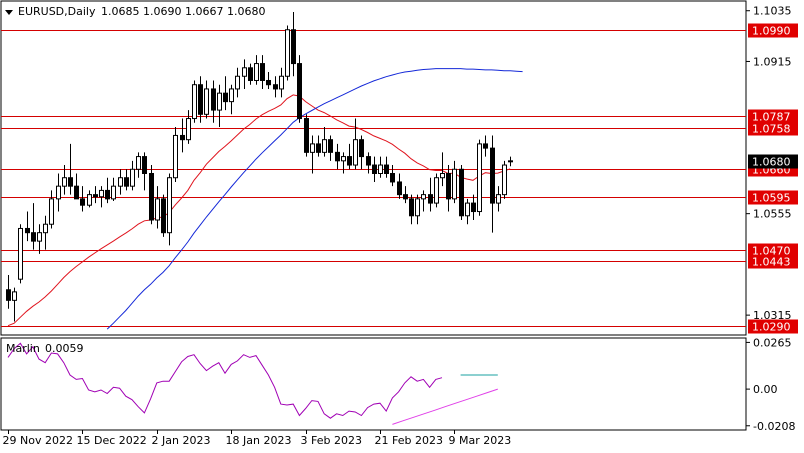 The image size is (804, 453). Describe the element at coordinates (9, 12) in the screenshot. I see `collapse-triangle-icon` at that location.